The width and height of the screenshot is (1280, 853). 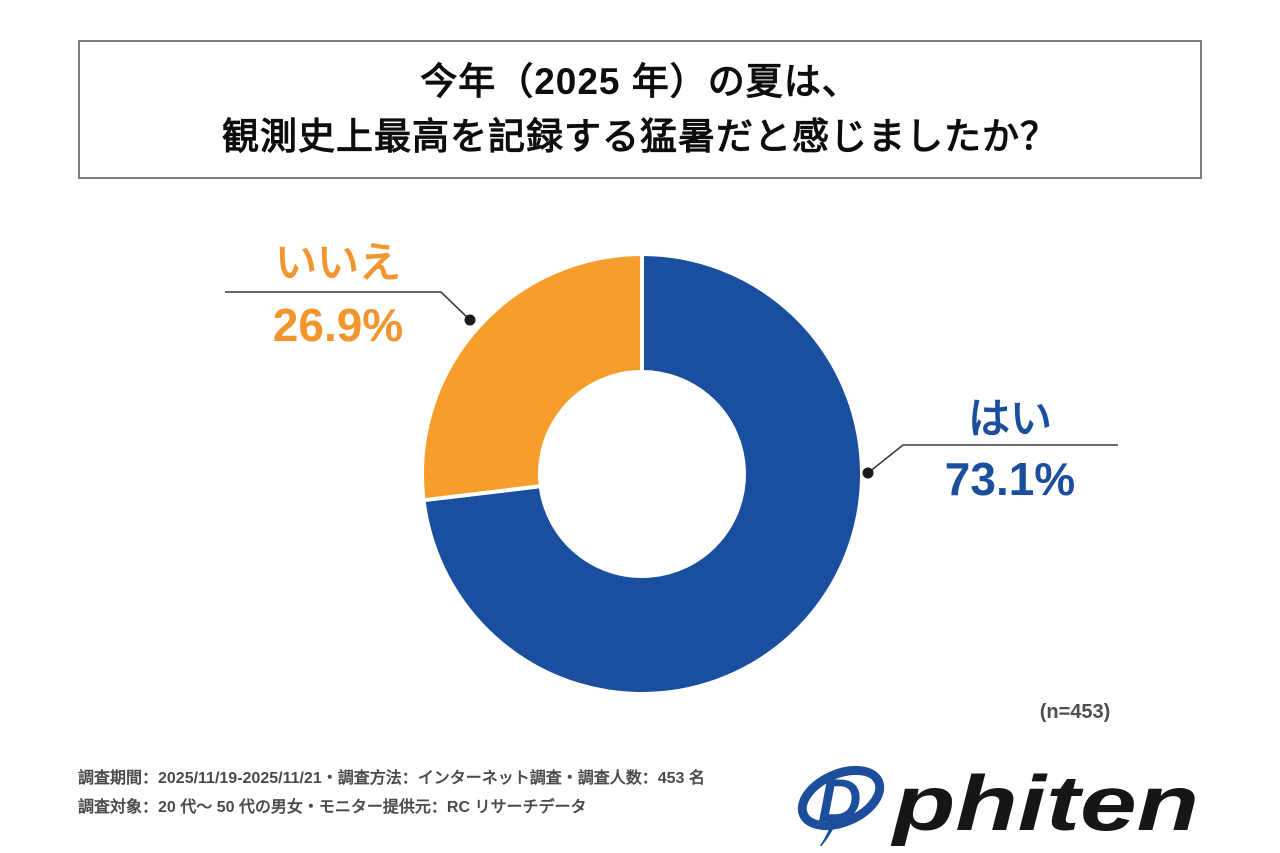 What do you see at coordinates (1075, 712) in the screenshot?
I see `sample-size-note: (n=453)` at bounding box center [1075, 712].